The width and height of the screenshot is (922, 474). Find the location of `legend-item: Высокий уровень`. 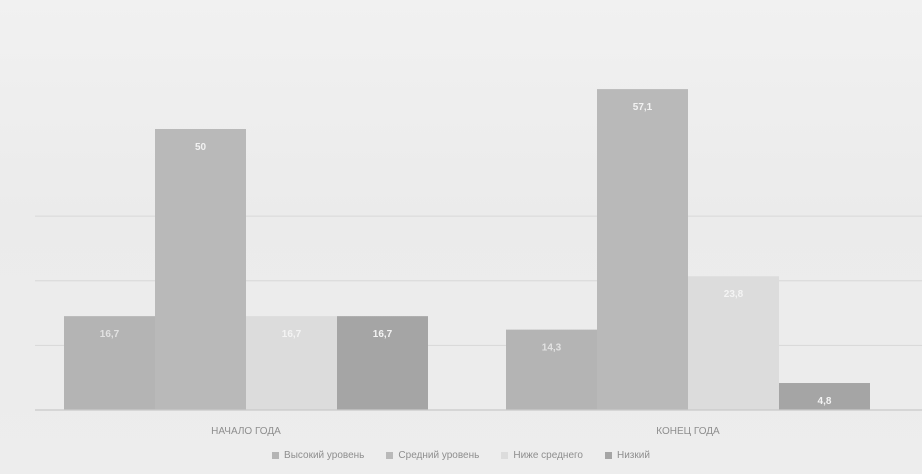

legend-item: Высокий уровень is located at coordinates (318, 455).